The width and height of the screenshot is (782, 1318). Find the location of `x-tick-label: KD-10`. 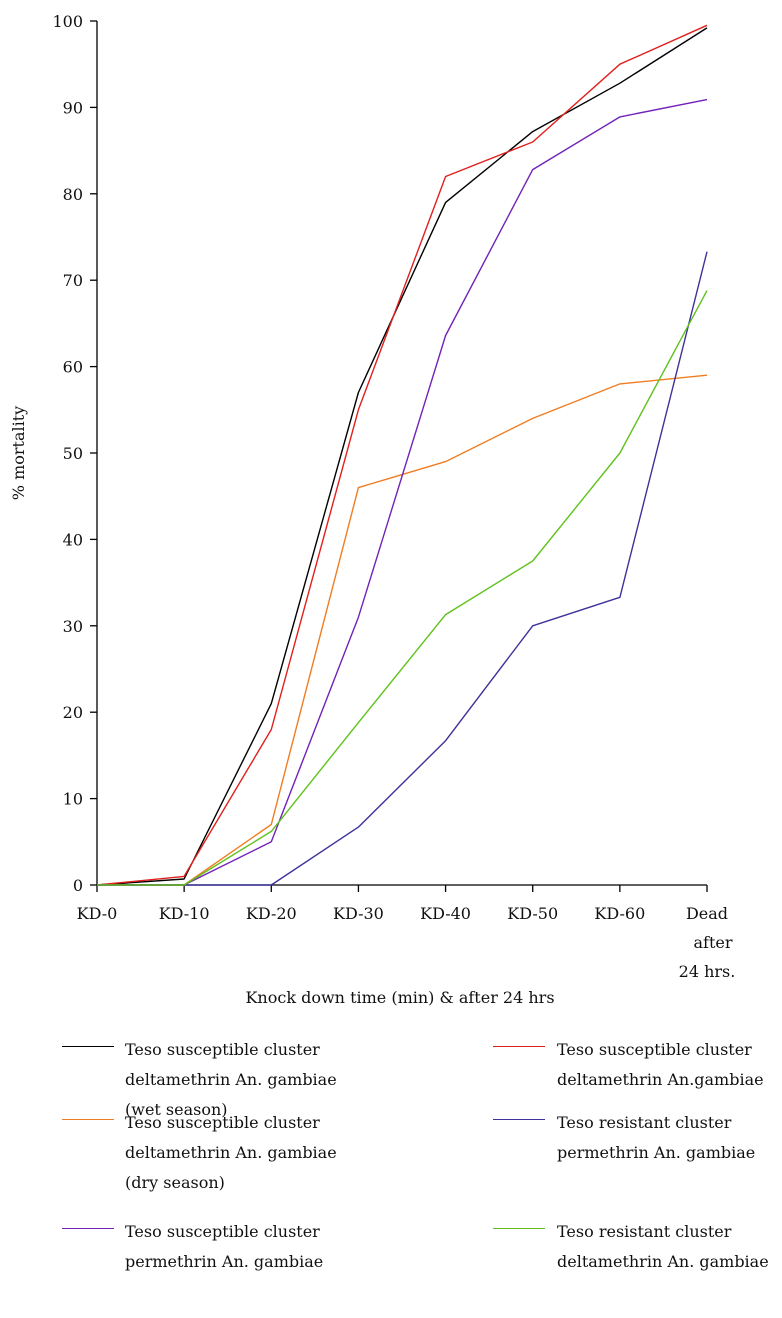

x-tick-label: KD-10 is located at coordinates (184, 913).